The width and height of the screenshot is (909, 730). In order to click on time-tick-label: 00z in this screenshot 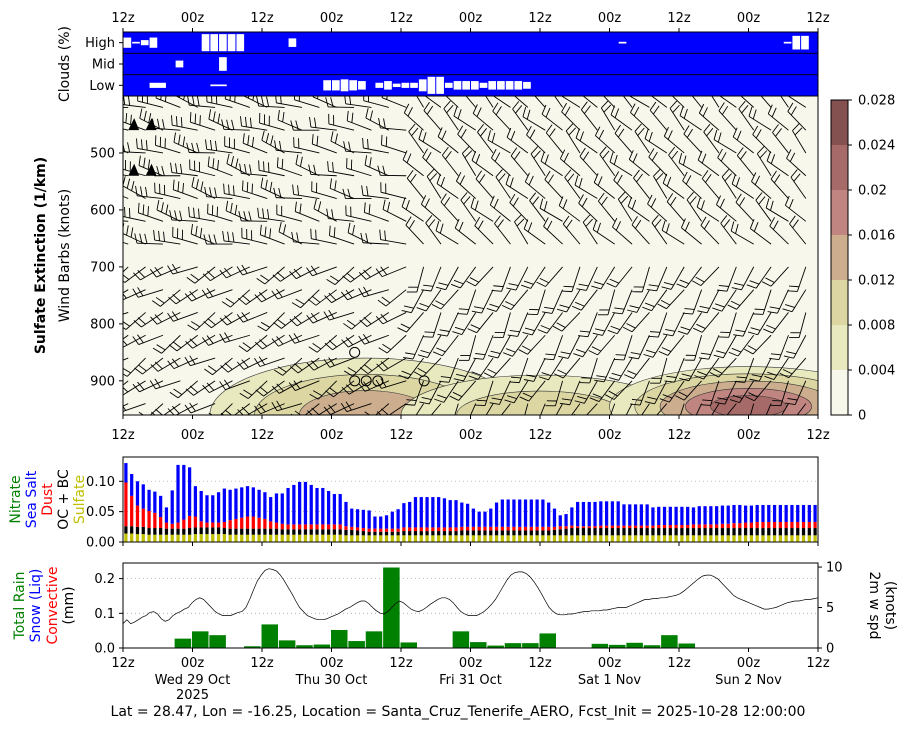, I will do `click(749, 18)`.